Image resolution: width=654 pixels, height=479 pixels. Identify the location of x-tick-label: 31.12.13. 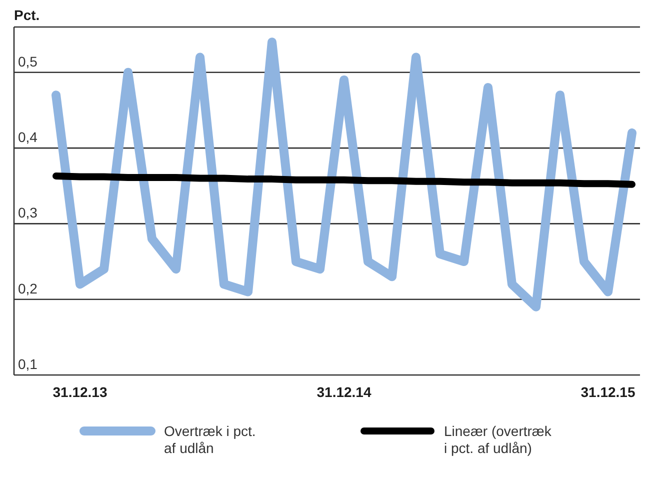
(80, 392).